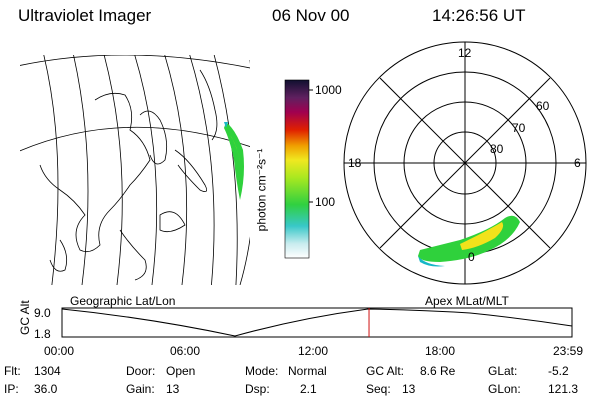 The height and width of the screenshot is (400, 600). I want to click on mlat-label-60: 60, so click(543, 106).